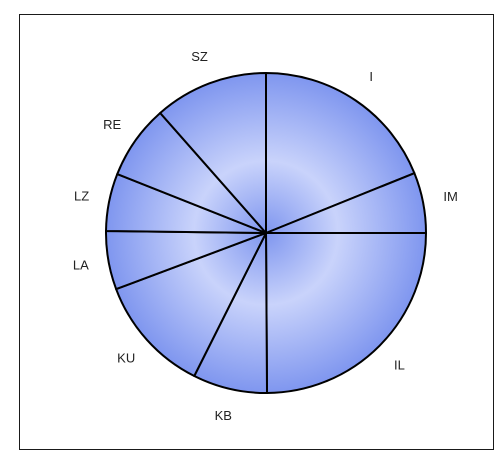  Describe the element at coordinates (112, 124) in the screenshot. I see `slice-label-re: RE` at that location.